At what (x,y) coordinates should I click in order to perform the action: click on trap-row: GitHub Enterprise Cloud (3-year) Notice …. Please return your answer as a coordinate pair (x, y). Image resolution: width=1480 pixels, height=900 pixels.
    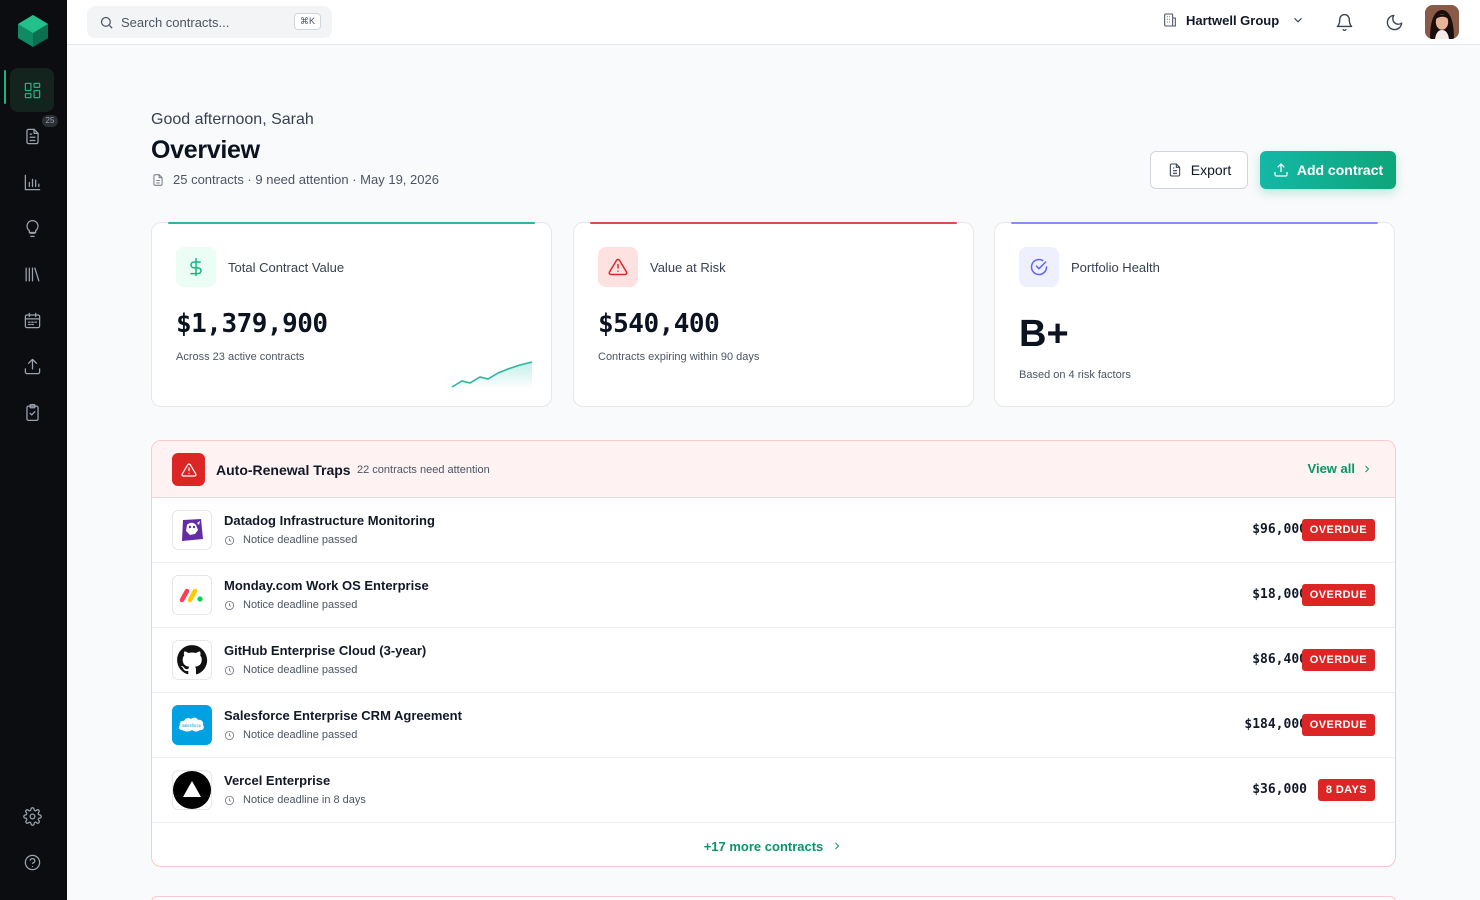
    Looking at the image, I should click on (773, 660).